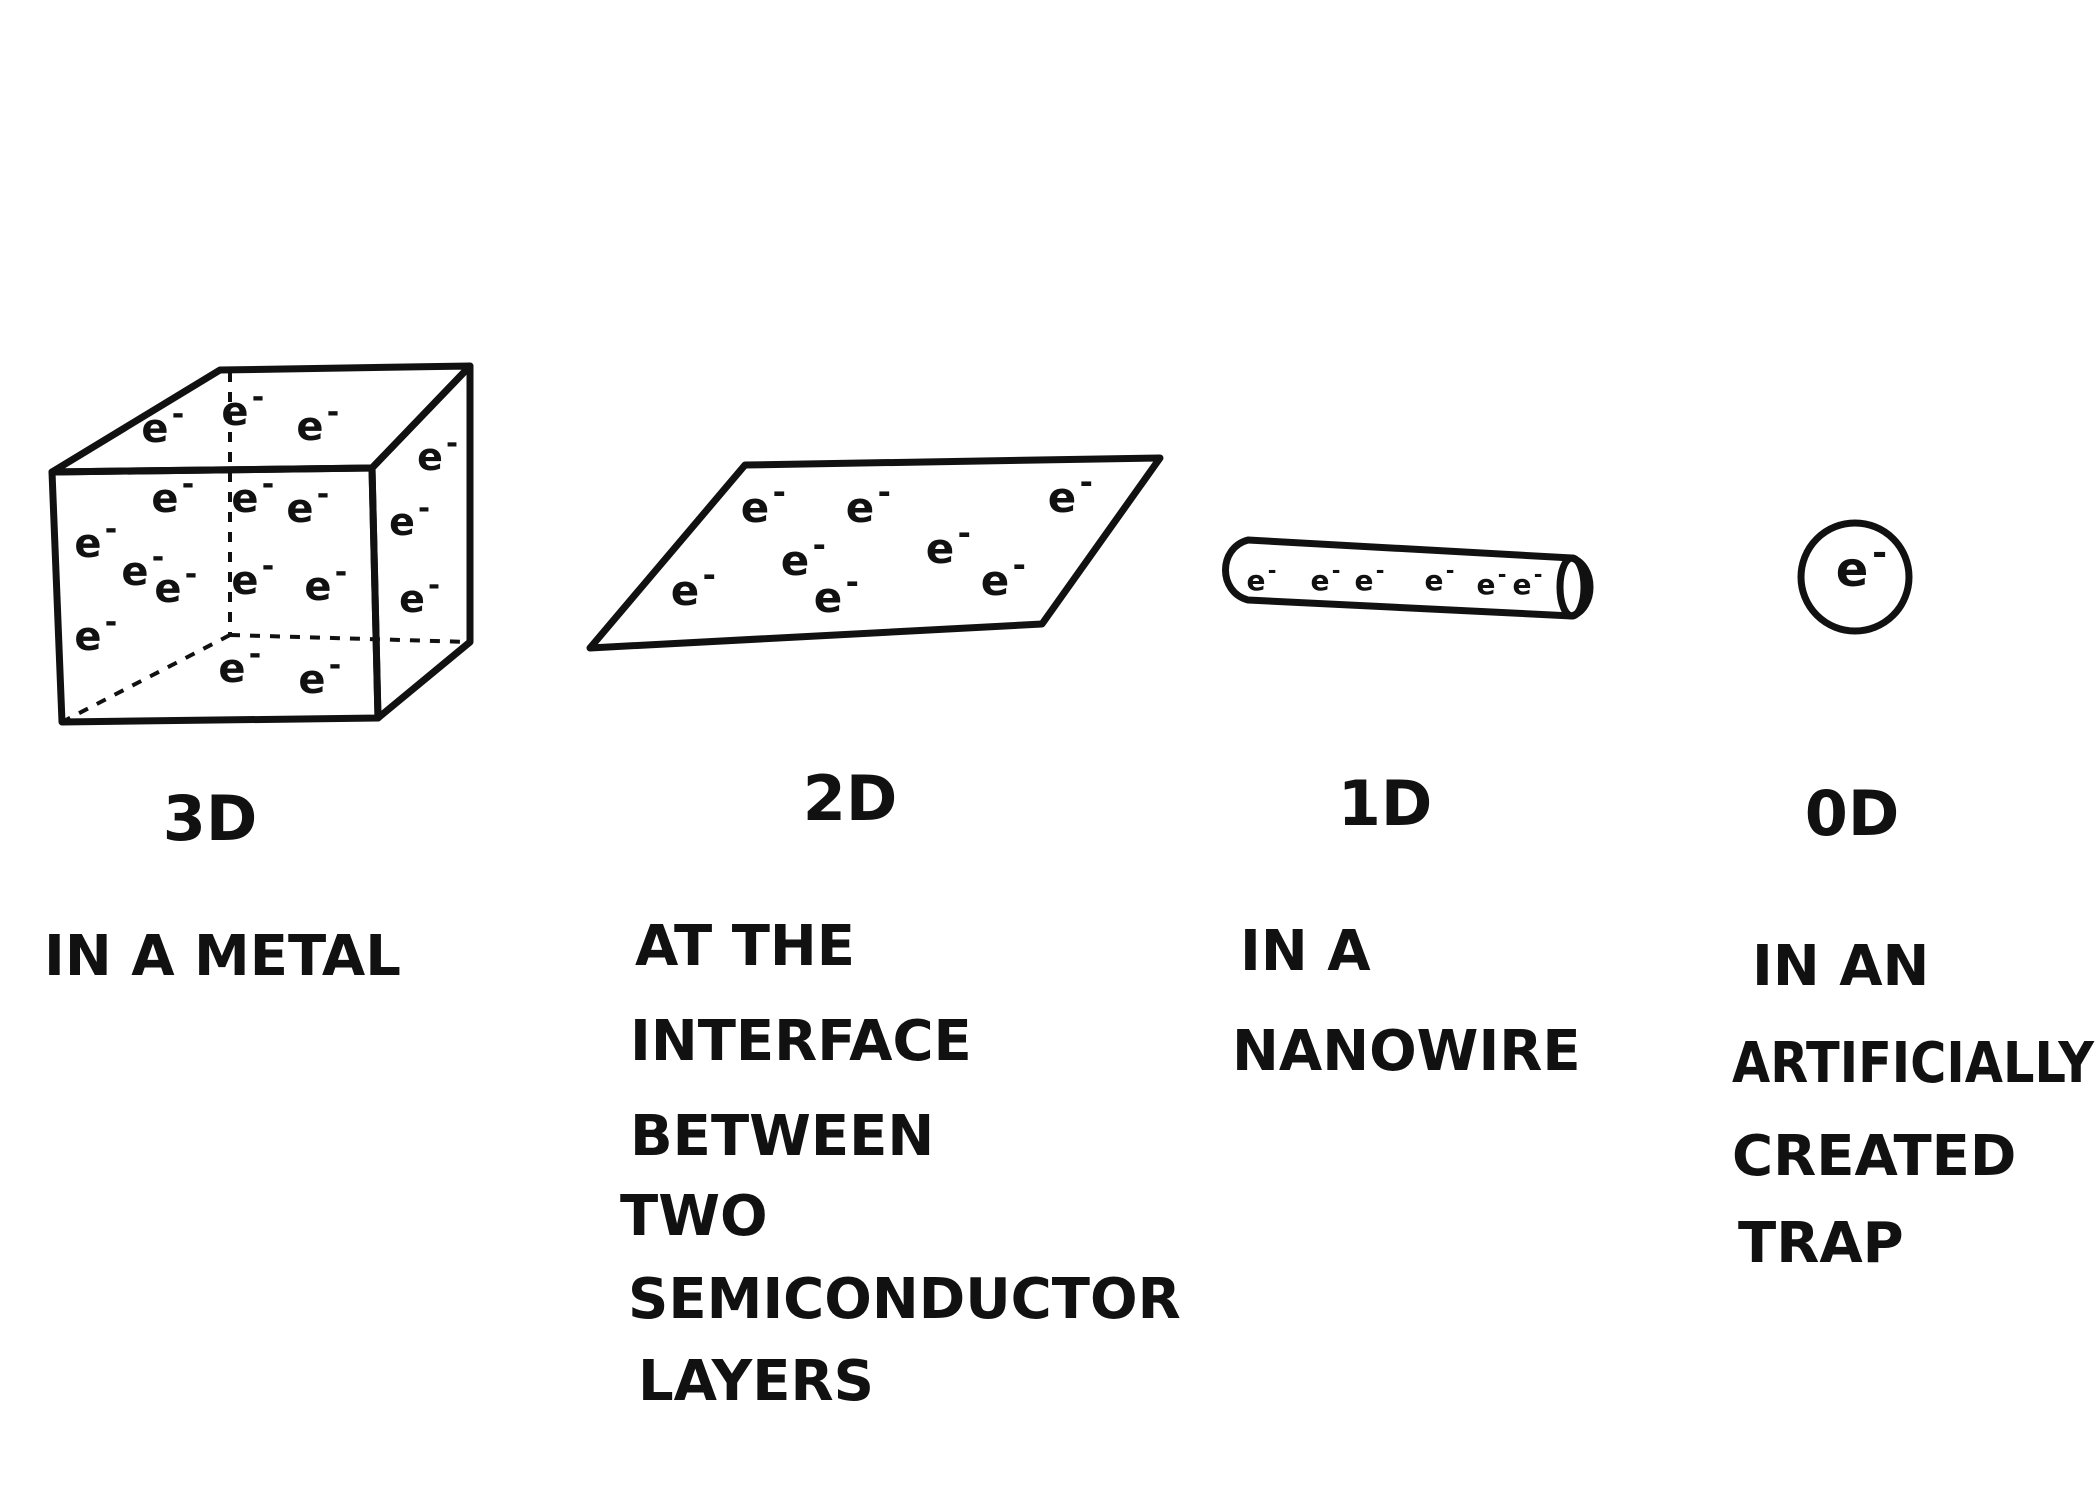 The image size is (2100, 1500). Describe the element at coordinates (782, 1136) in the screenshot. I see `description-2d-line-3: BETWEEN` at that location.